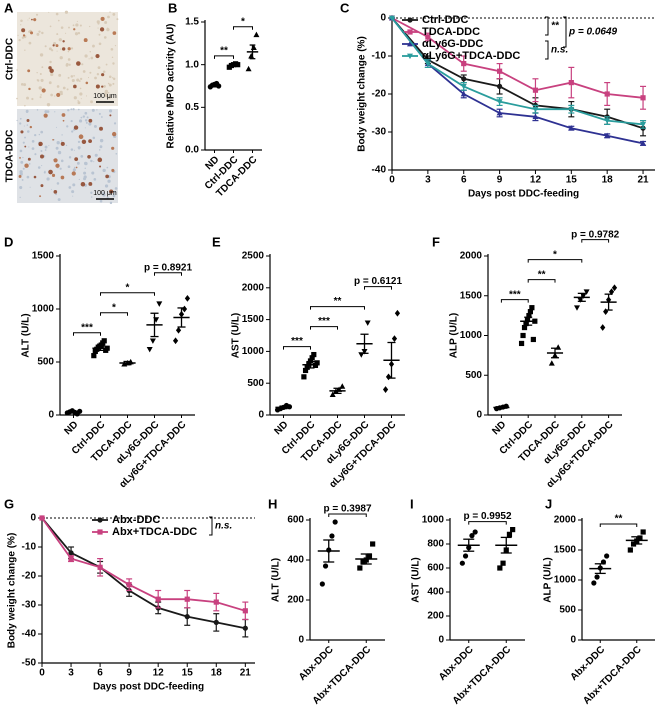 The height and width of the screenshot is (715, 661). Describe the element at coordinates (29, 663) in the screenshot. I see `y-tick-label: -50` at that location.